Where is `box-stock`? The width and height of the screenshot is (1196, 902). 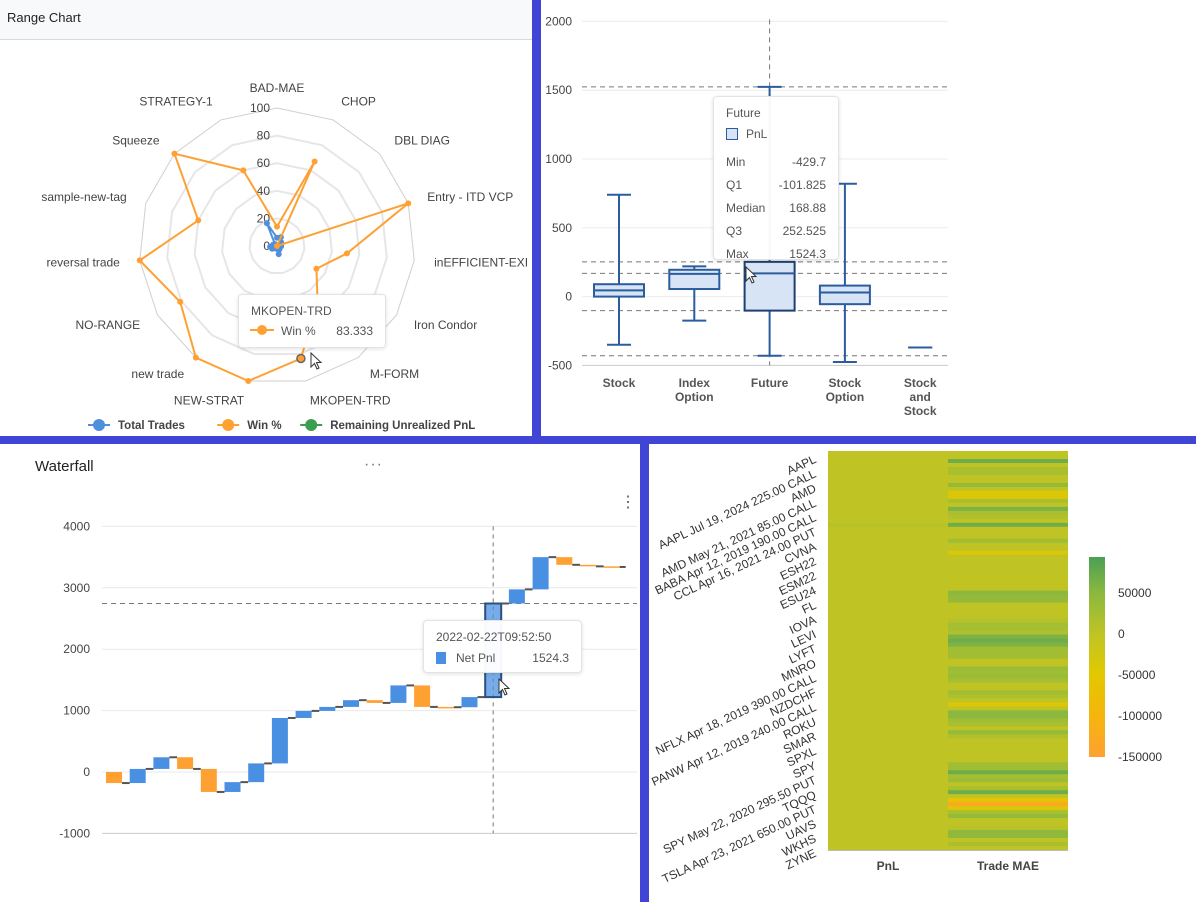
box-stock is located at coordinates (619, 269).